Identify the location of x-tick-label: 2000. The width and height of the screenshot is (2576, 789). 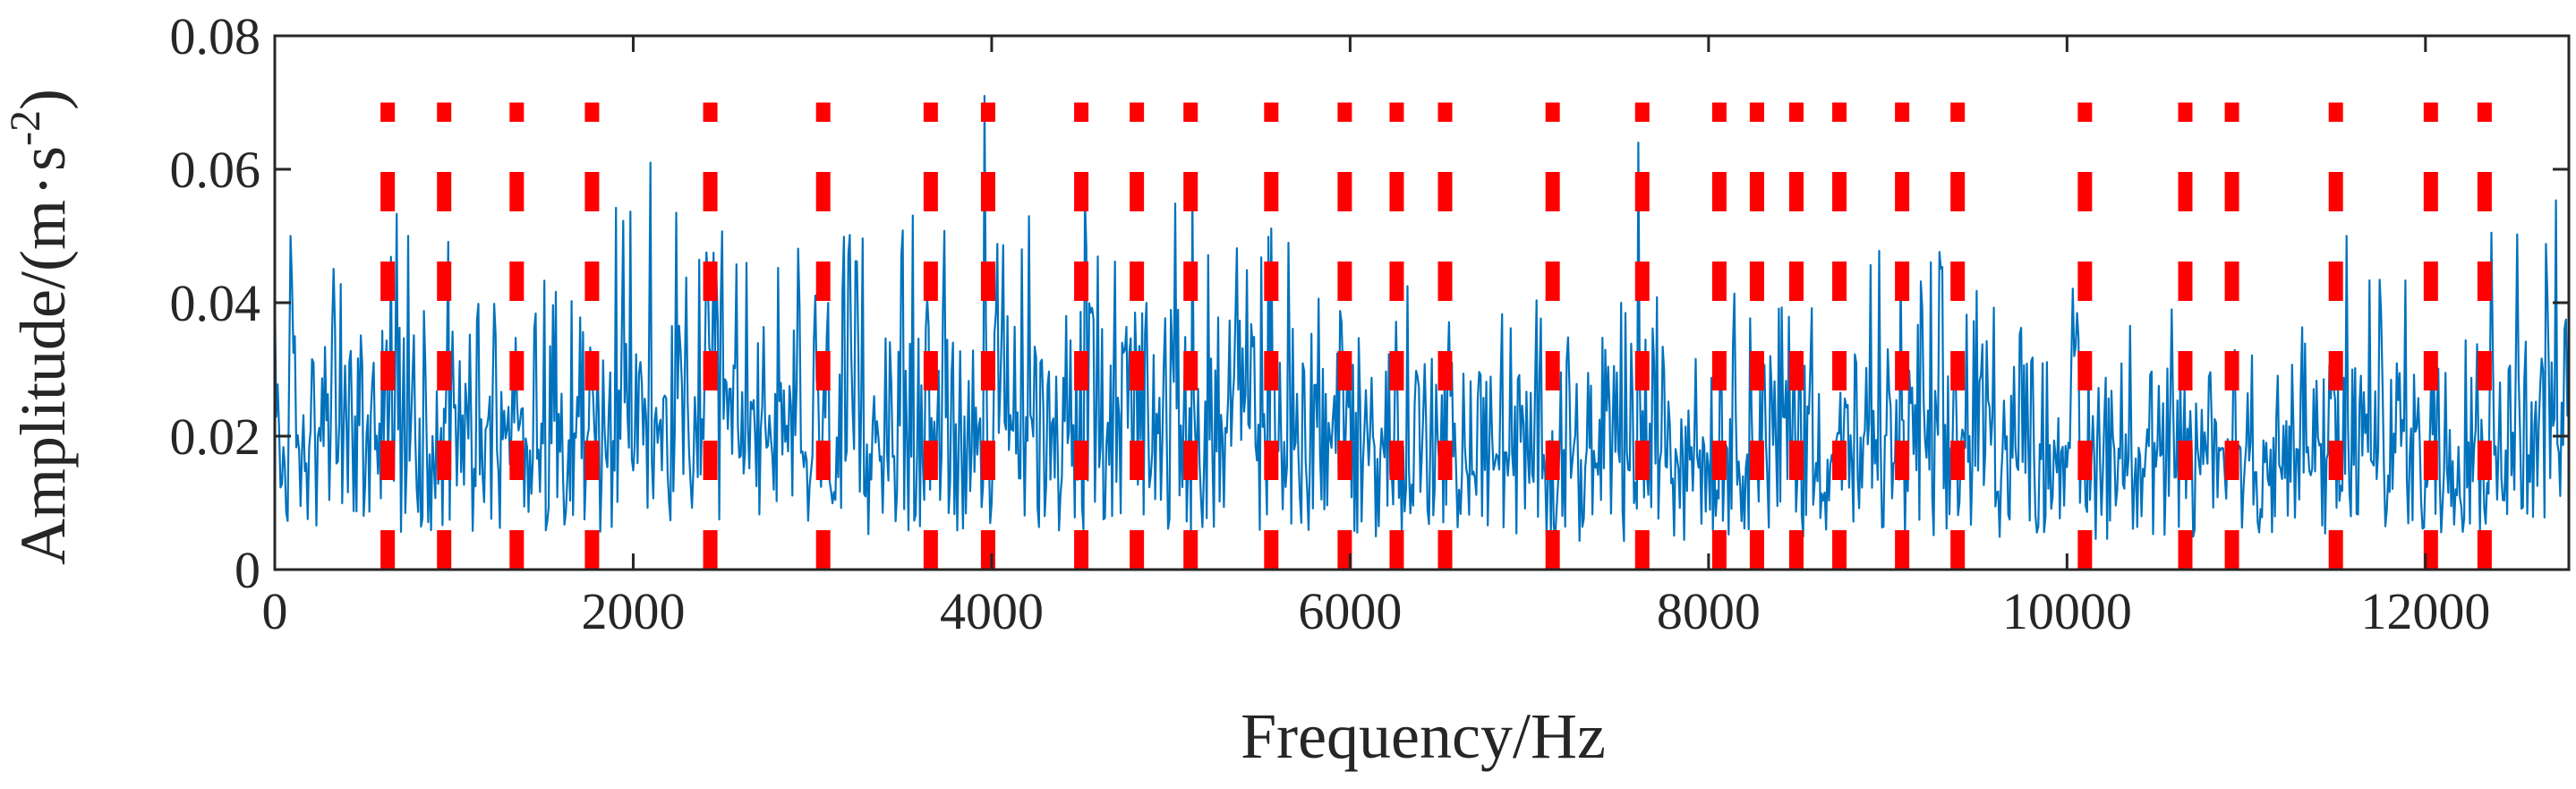
(633, 611).